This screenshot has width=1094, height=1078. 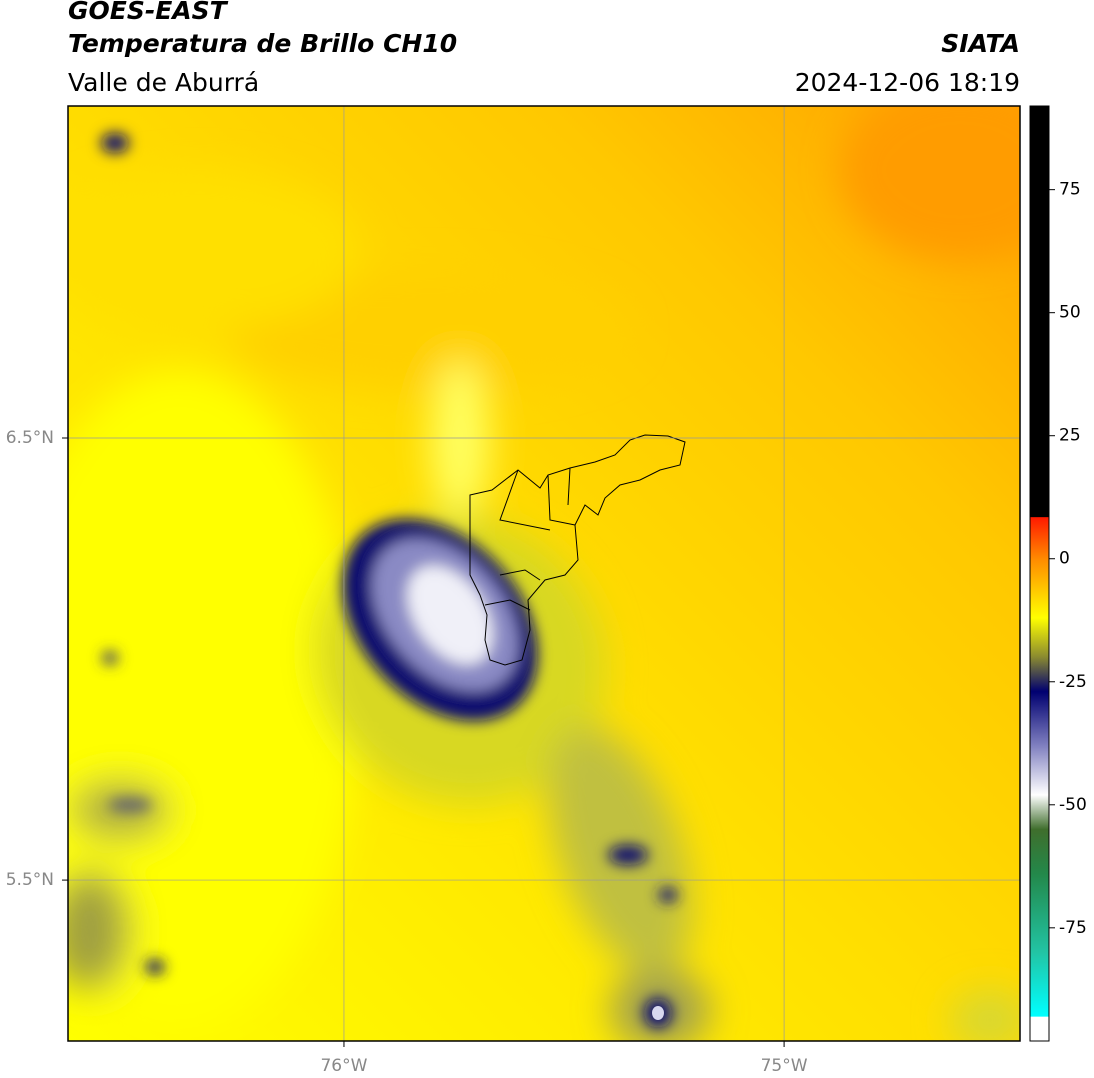 What do you see at coordinates (30, 438) in the screenshot?
I see `y-tick-label: 6.5°N` at bounding box center [30, 438].